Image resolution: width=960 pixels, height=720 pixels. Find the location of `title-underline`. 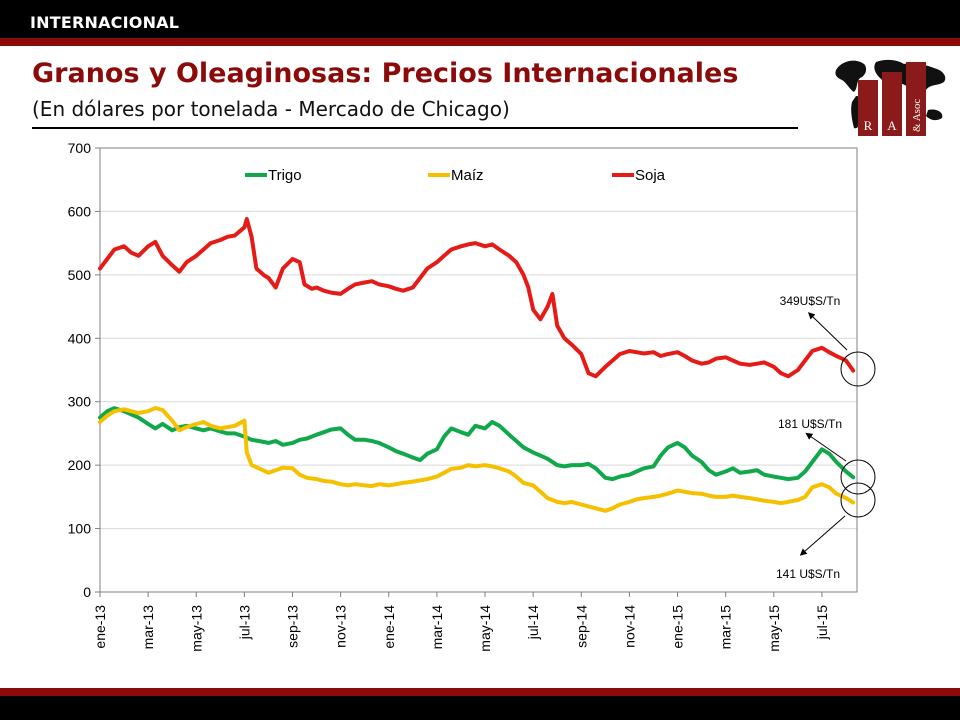

title-underline is located at coordinates (415, 128).